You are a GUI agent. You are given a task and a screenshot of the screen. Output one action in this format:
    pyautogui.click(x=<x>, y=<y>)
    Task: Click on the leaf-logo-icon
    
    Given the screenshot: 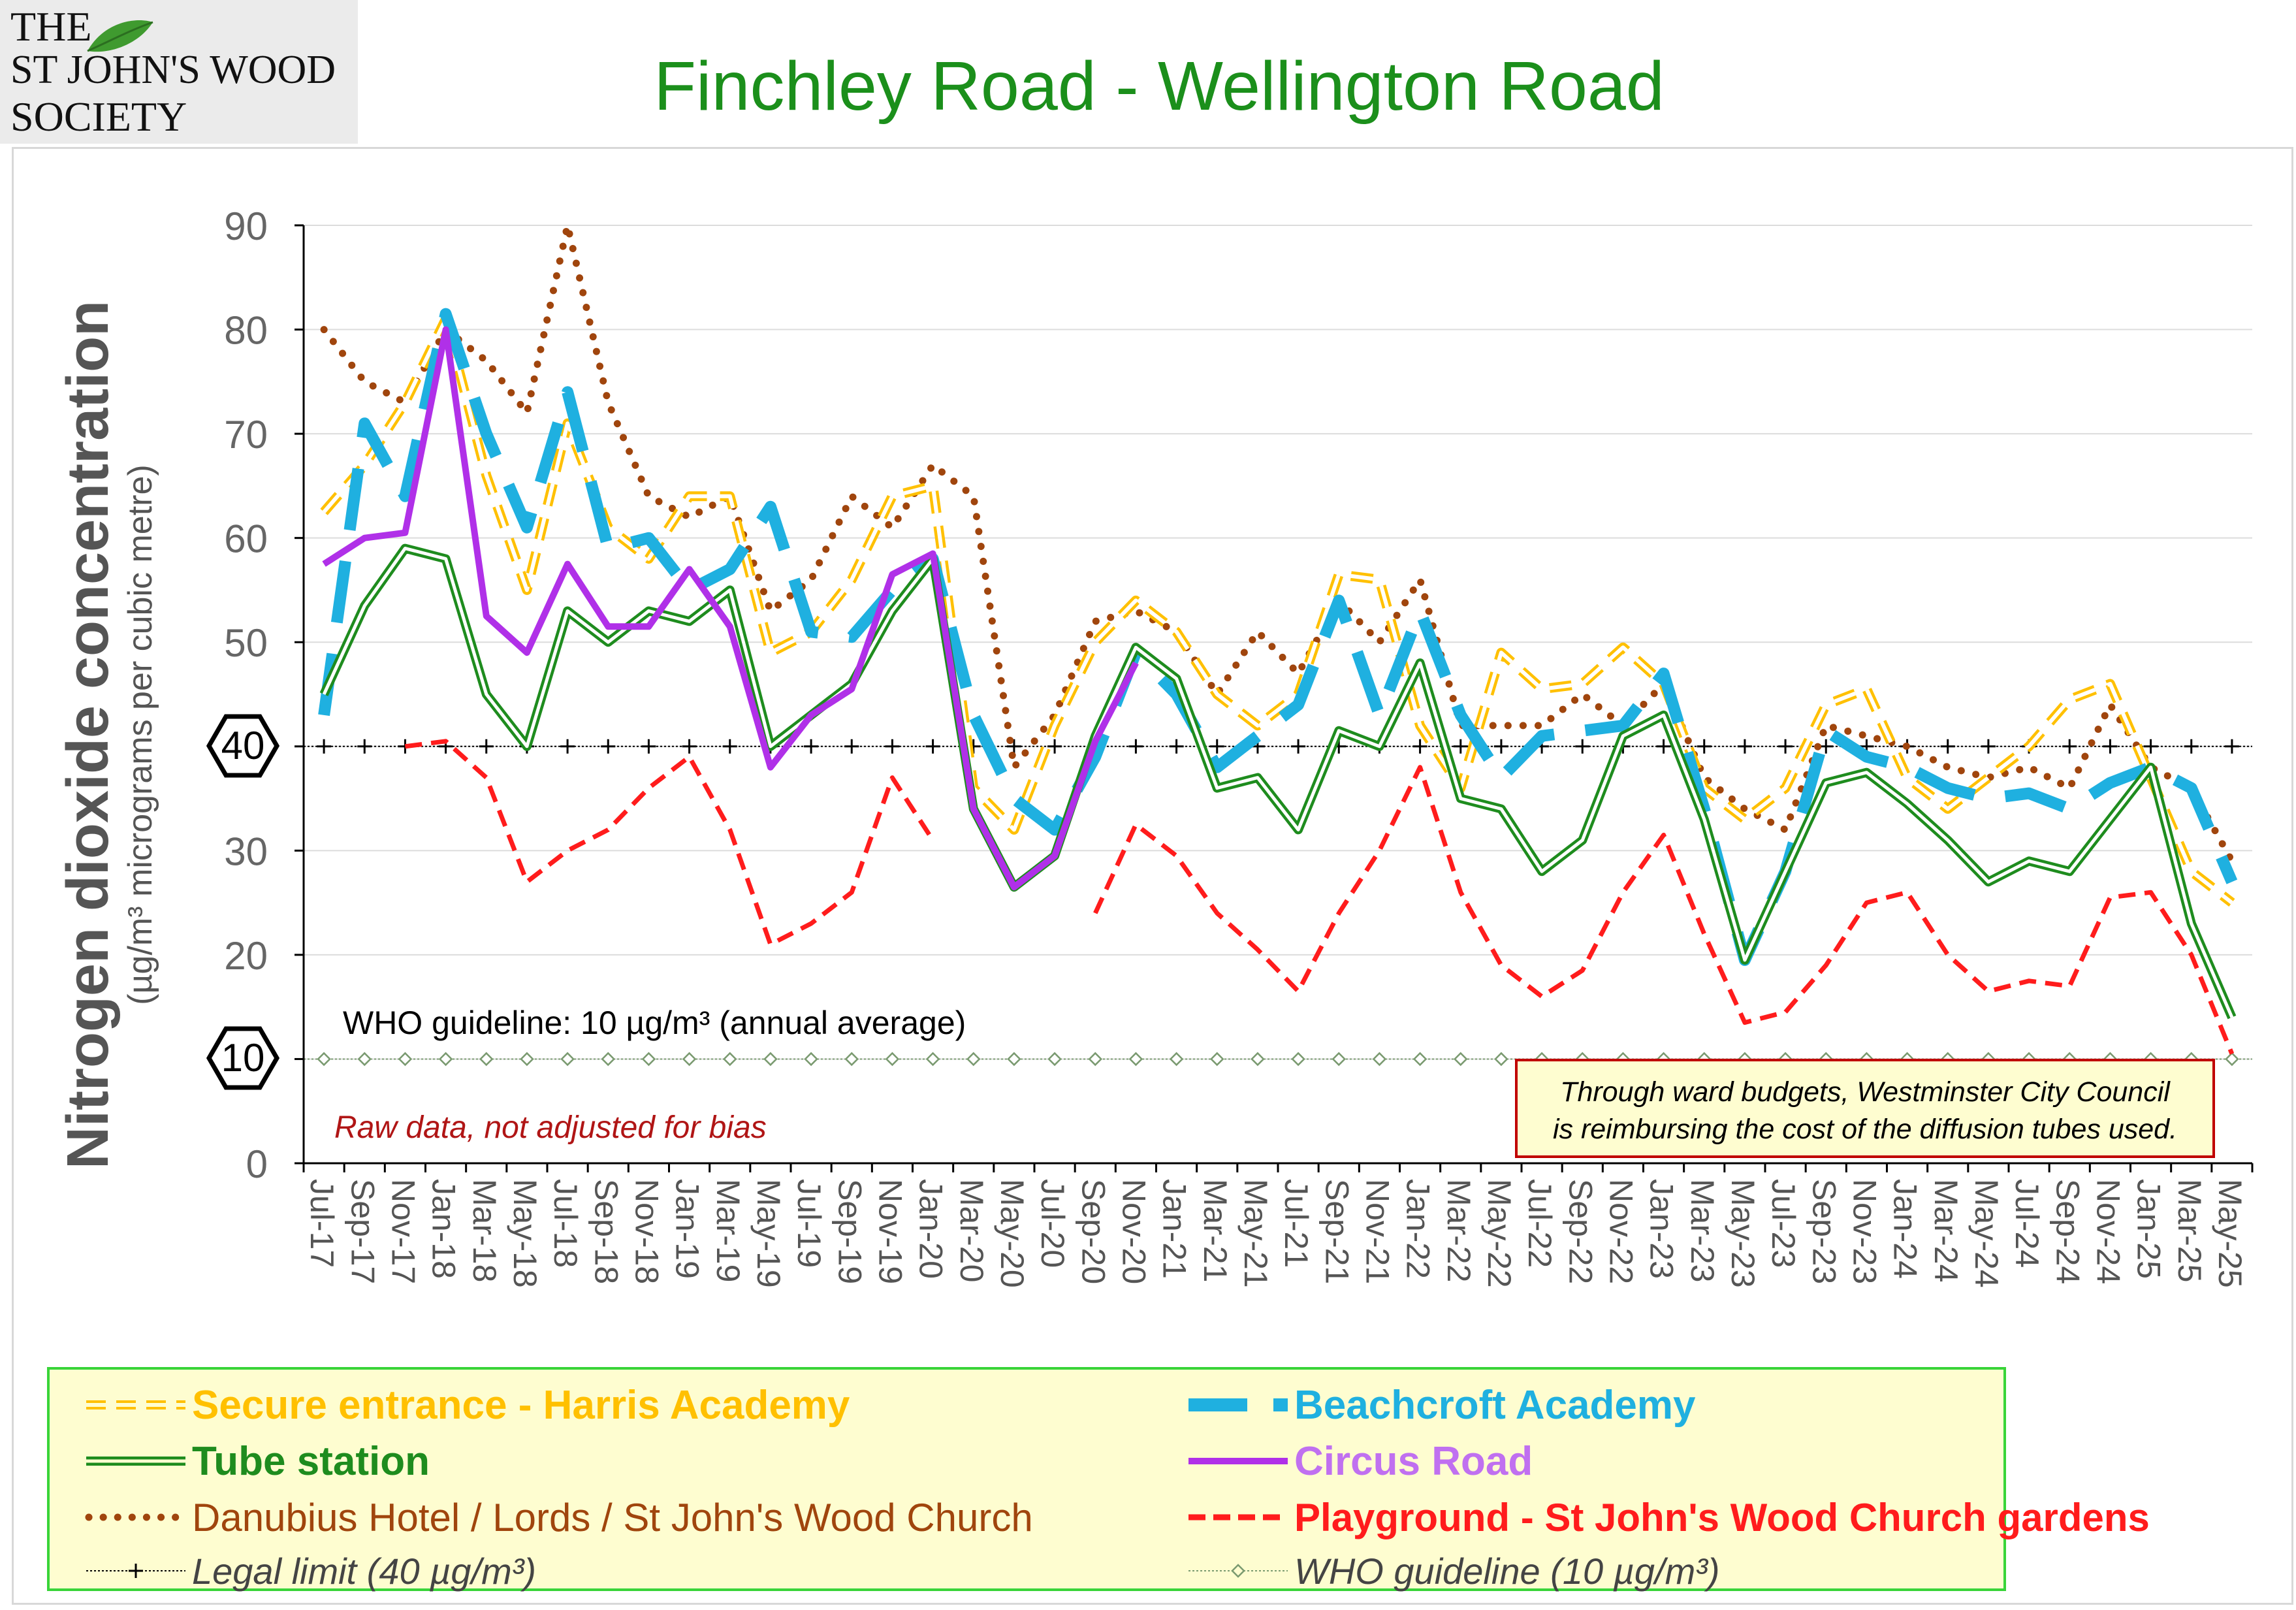 What is the action you would take?
    pyautogui.click(x=120, y=36)
    